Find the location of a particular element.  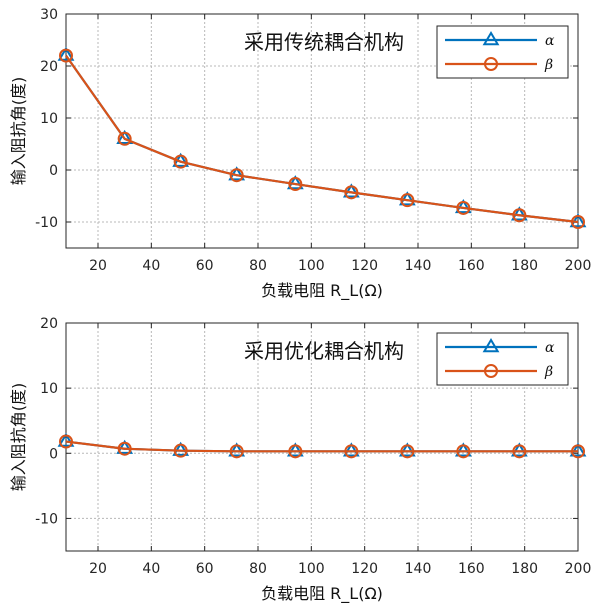

y-tick-label: 30 is located at coordinates (49, 15).